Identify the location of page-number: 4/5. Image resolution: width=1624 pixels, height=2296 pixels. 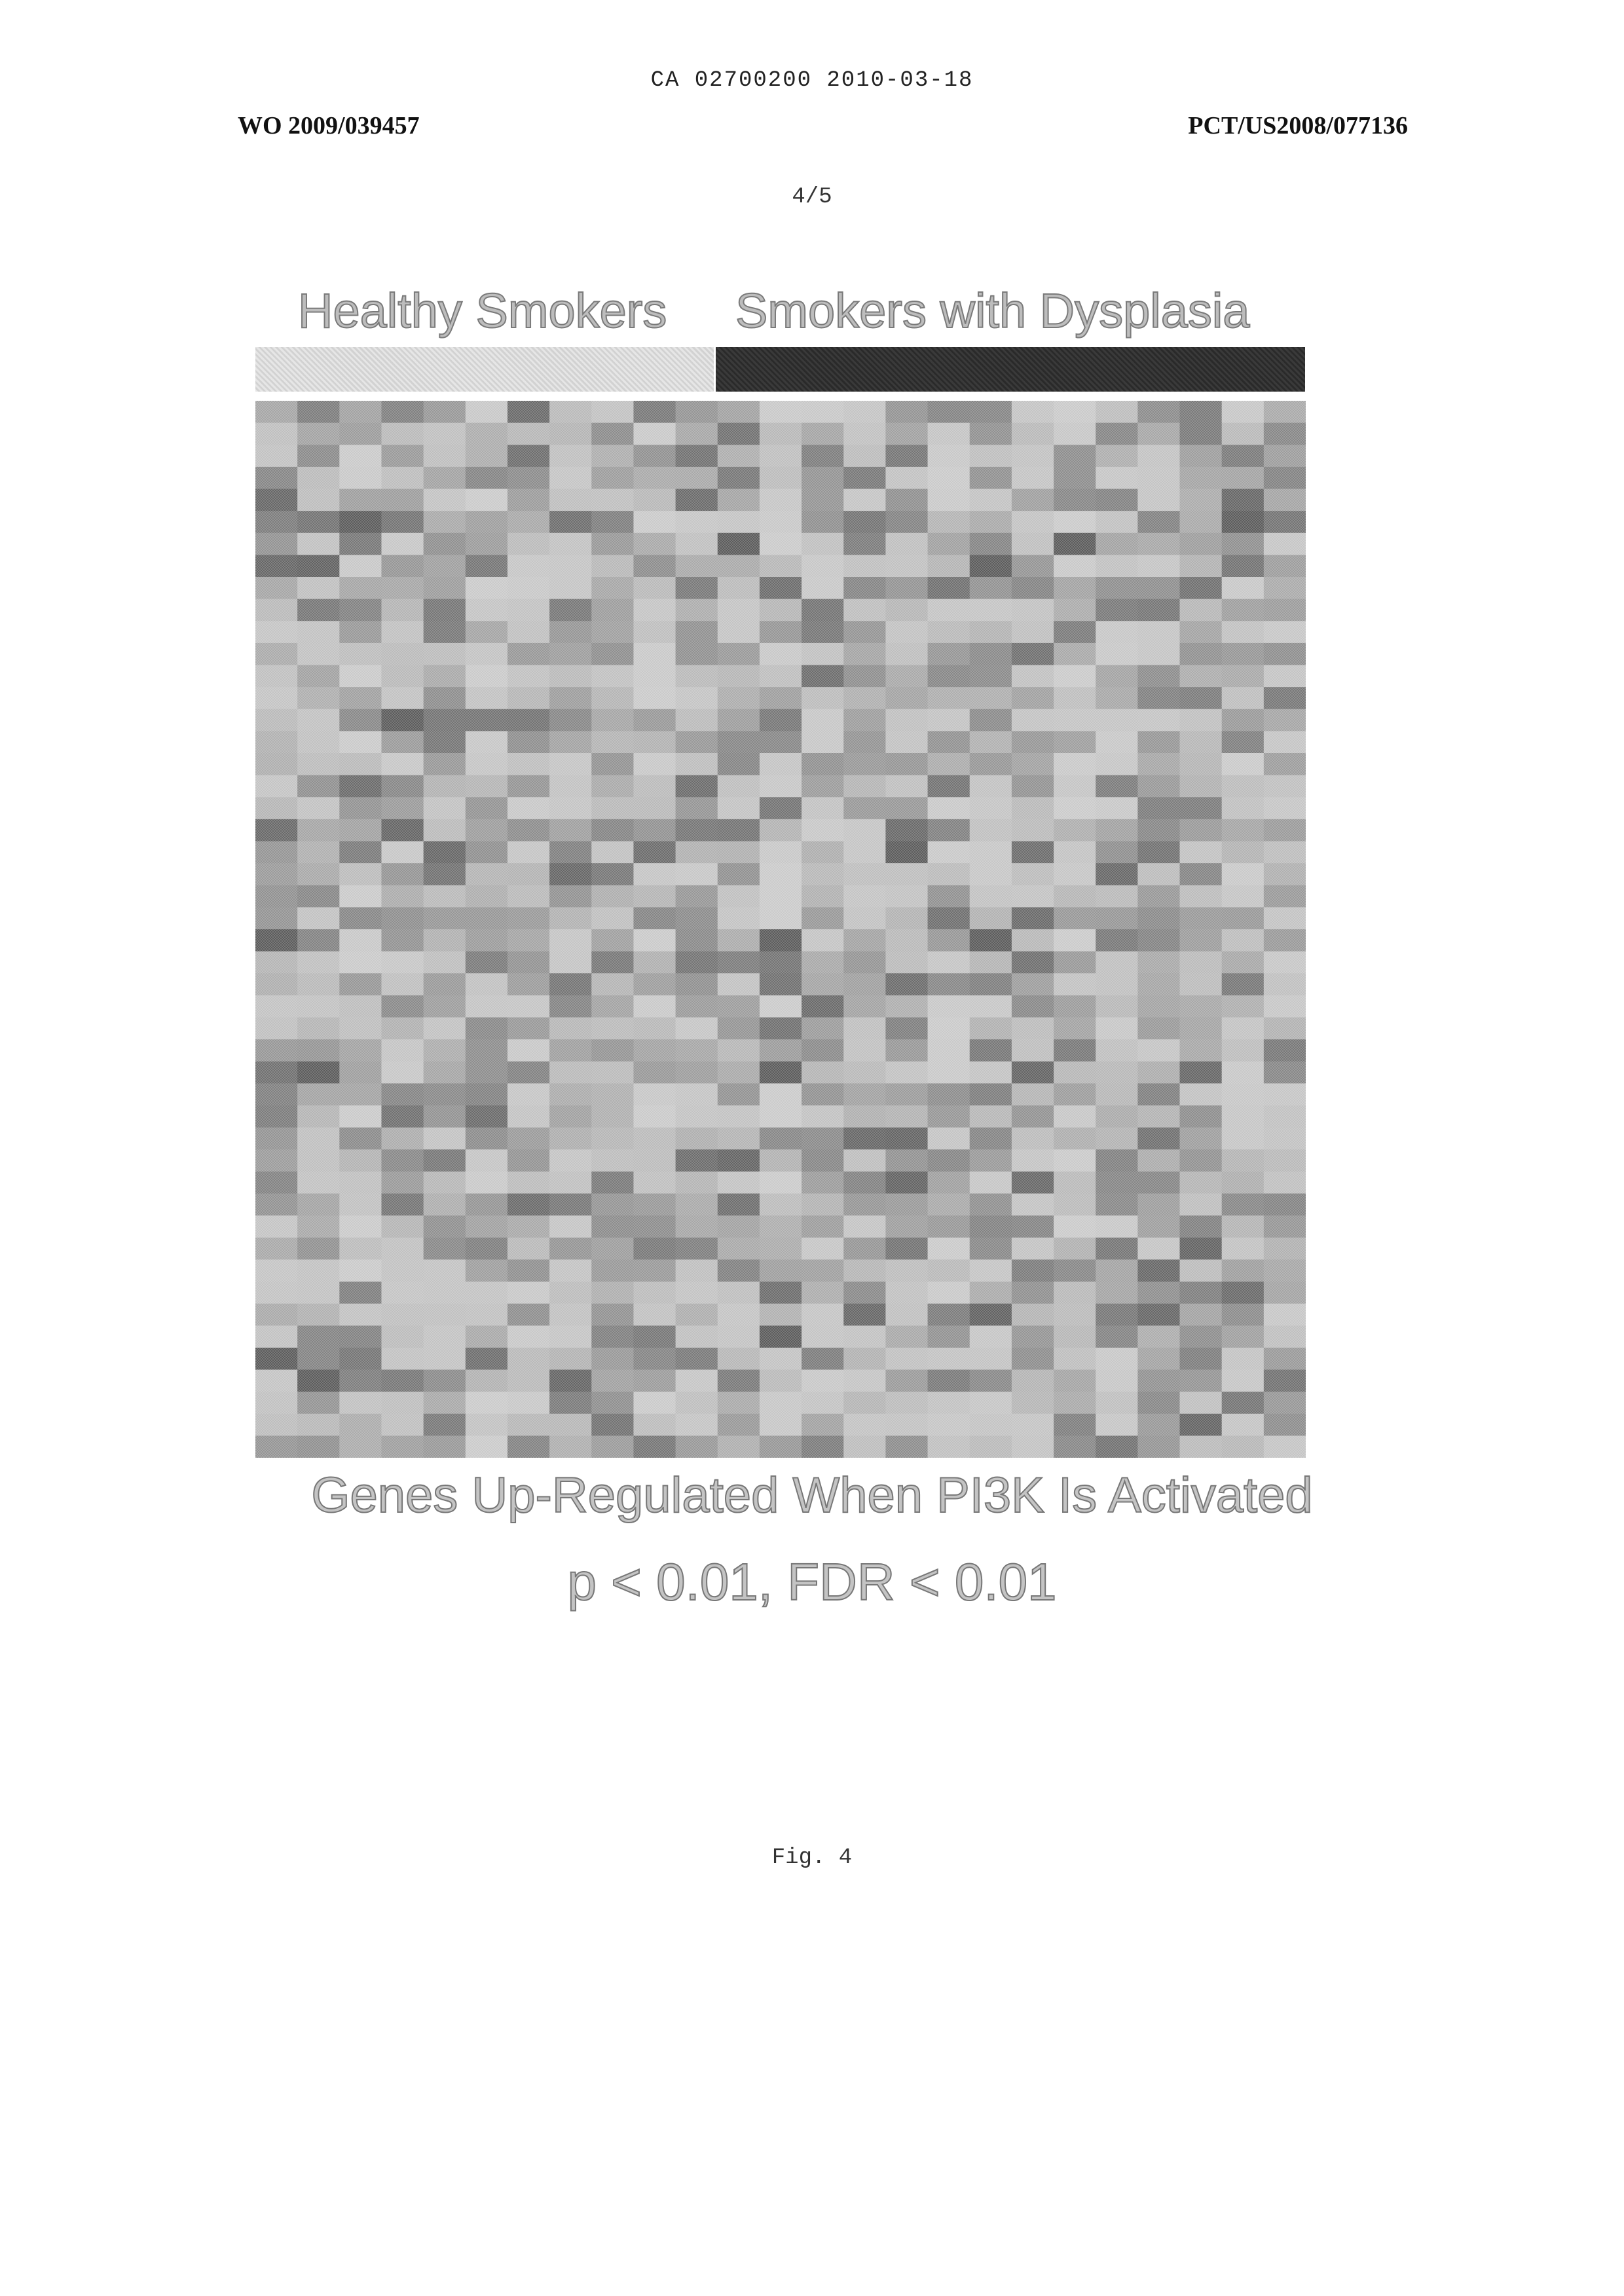
(812, 198).